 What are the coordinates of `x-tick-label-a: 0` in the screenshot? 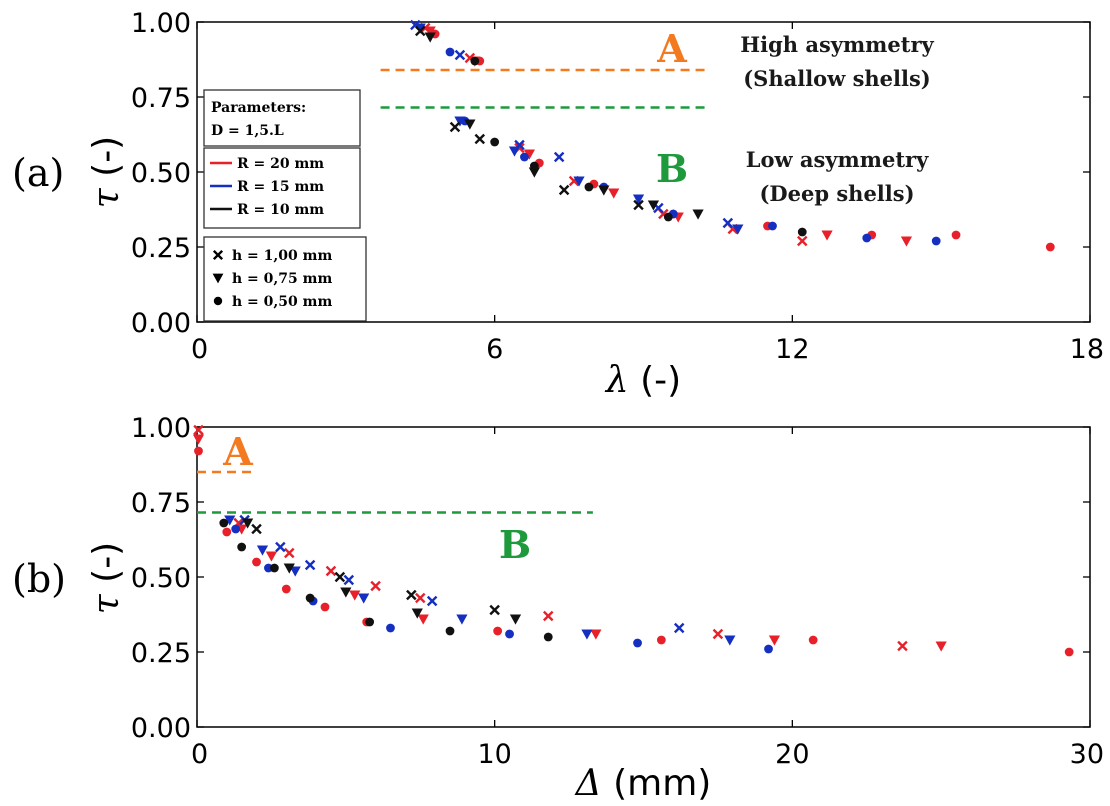 It's located at (199, 349).